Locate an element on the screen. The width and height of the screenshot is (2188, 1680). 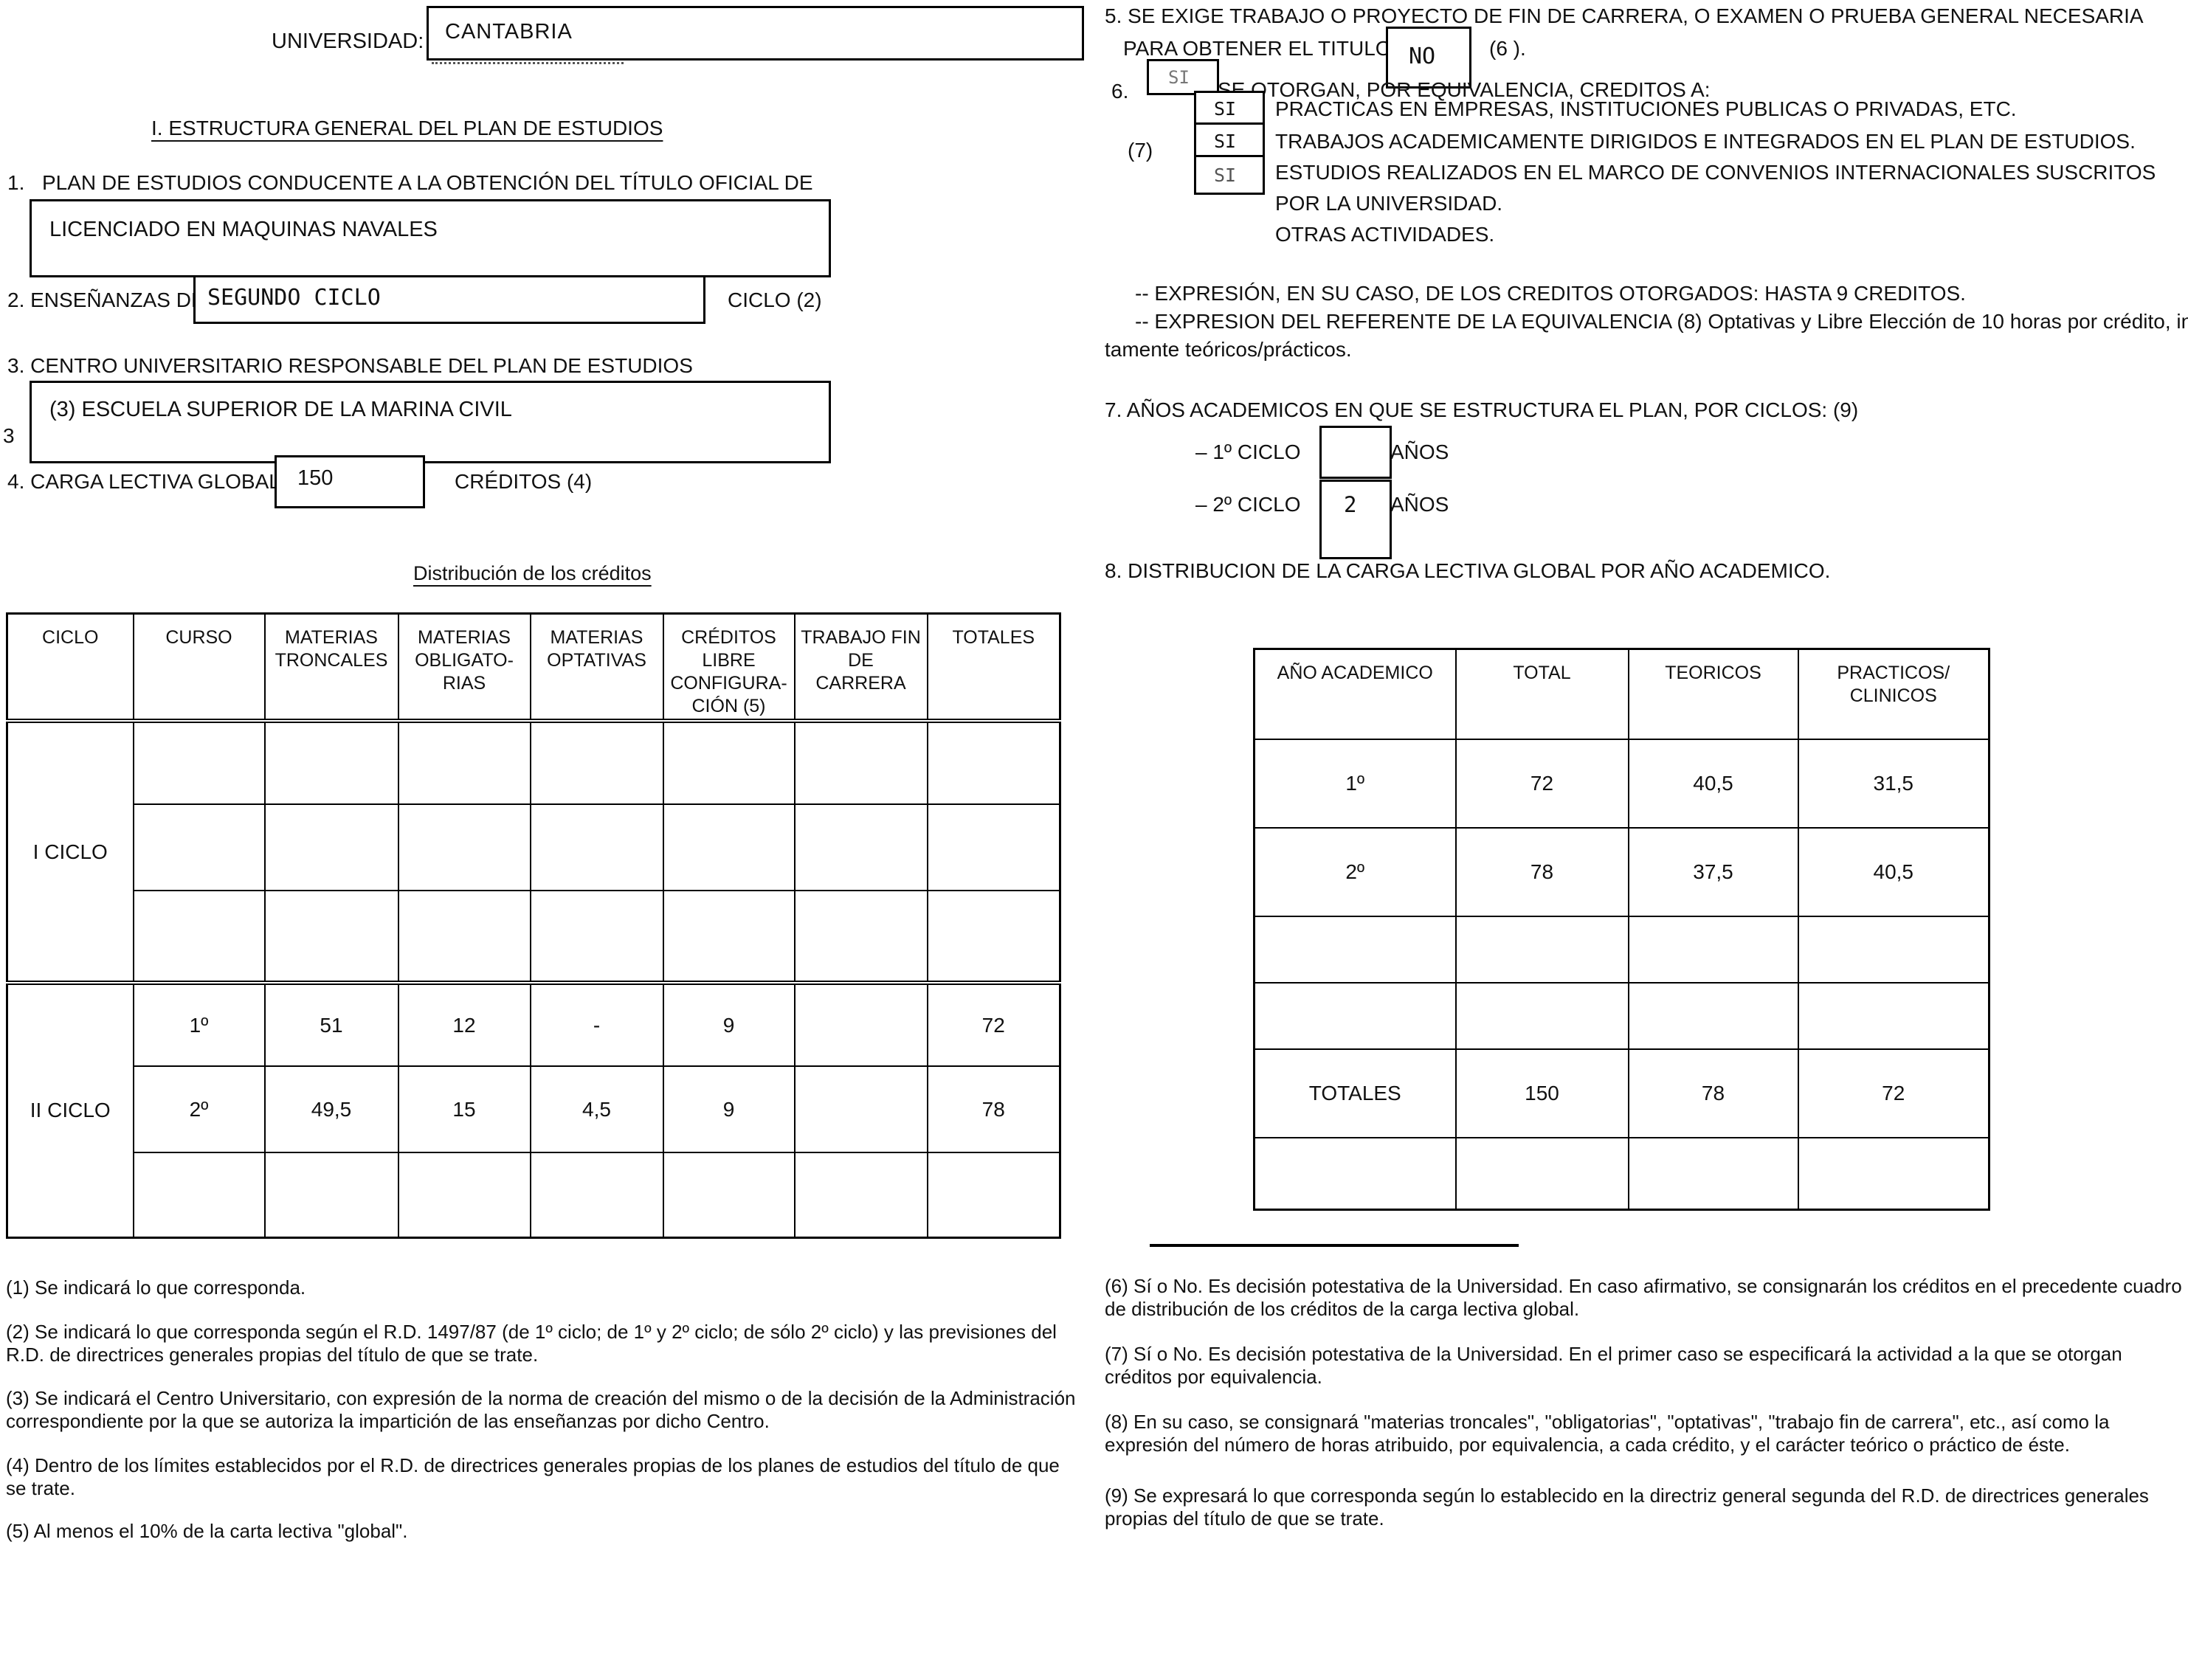
option1-answer-box: SI is located at coordinates (1229, 109).